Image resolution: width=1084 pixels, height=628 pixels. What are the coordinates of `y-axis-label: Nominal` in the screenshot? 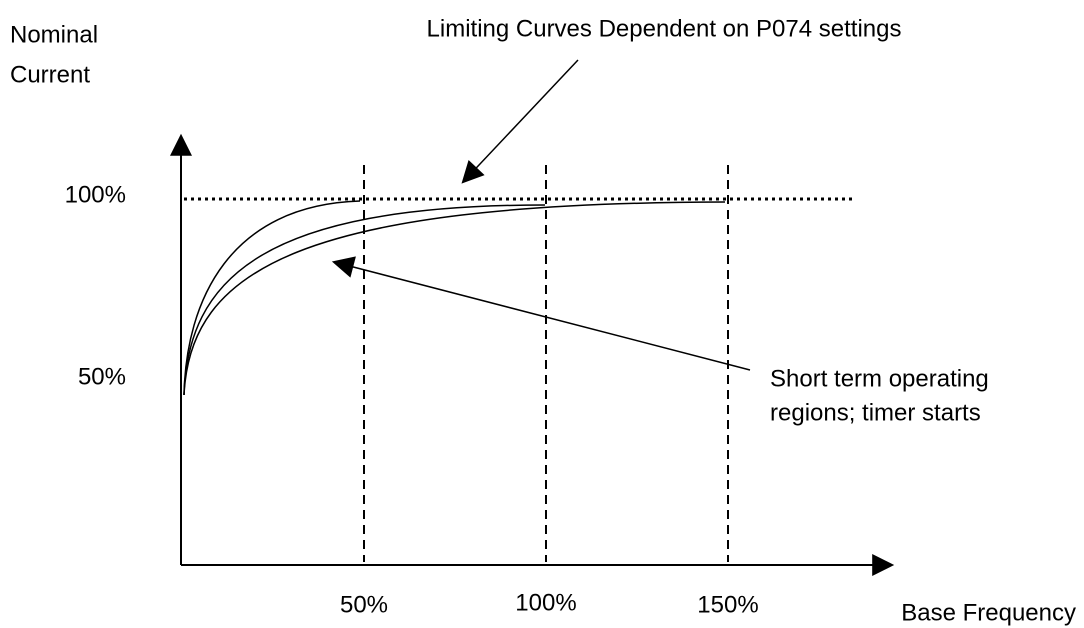 It's located at (54, 34).